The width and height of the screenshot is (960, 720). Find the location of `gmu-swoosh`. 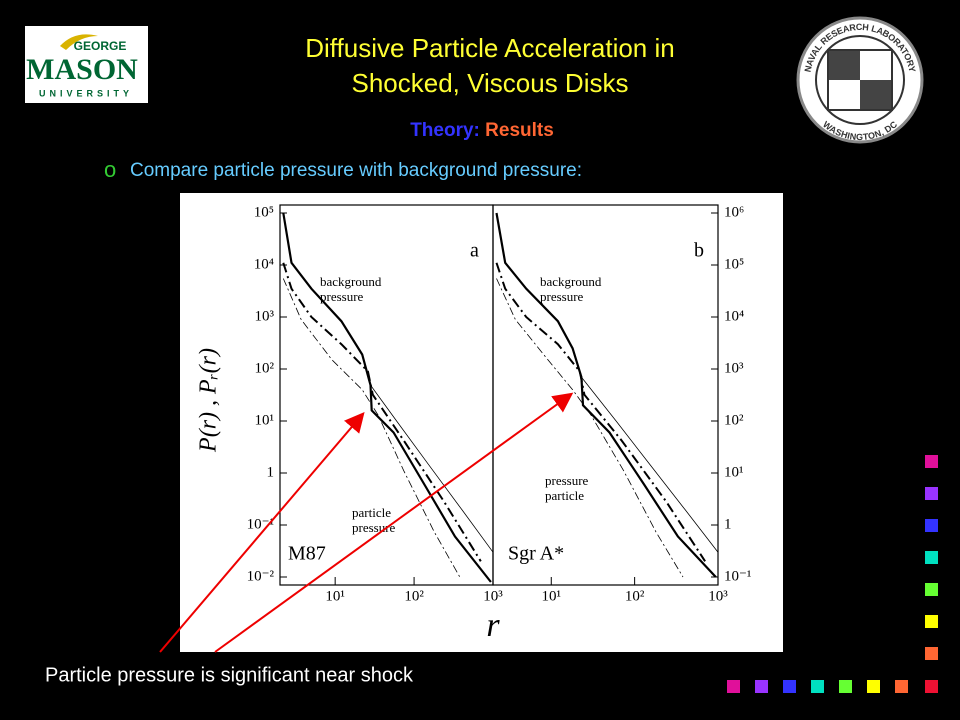

gmu-swoosh is located at coordinates (79, 42).